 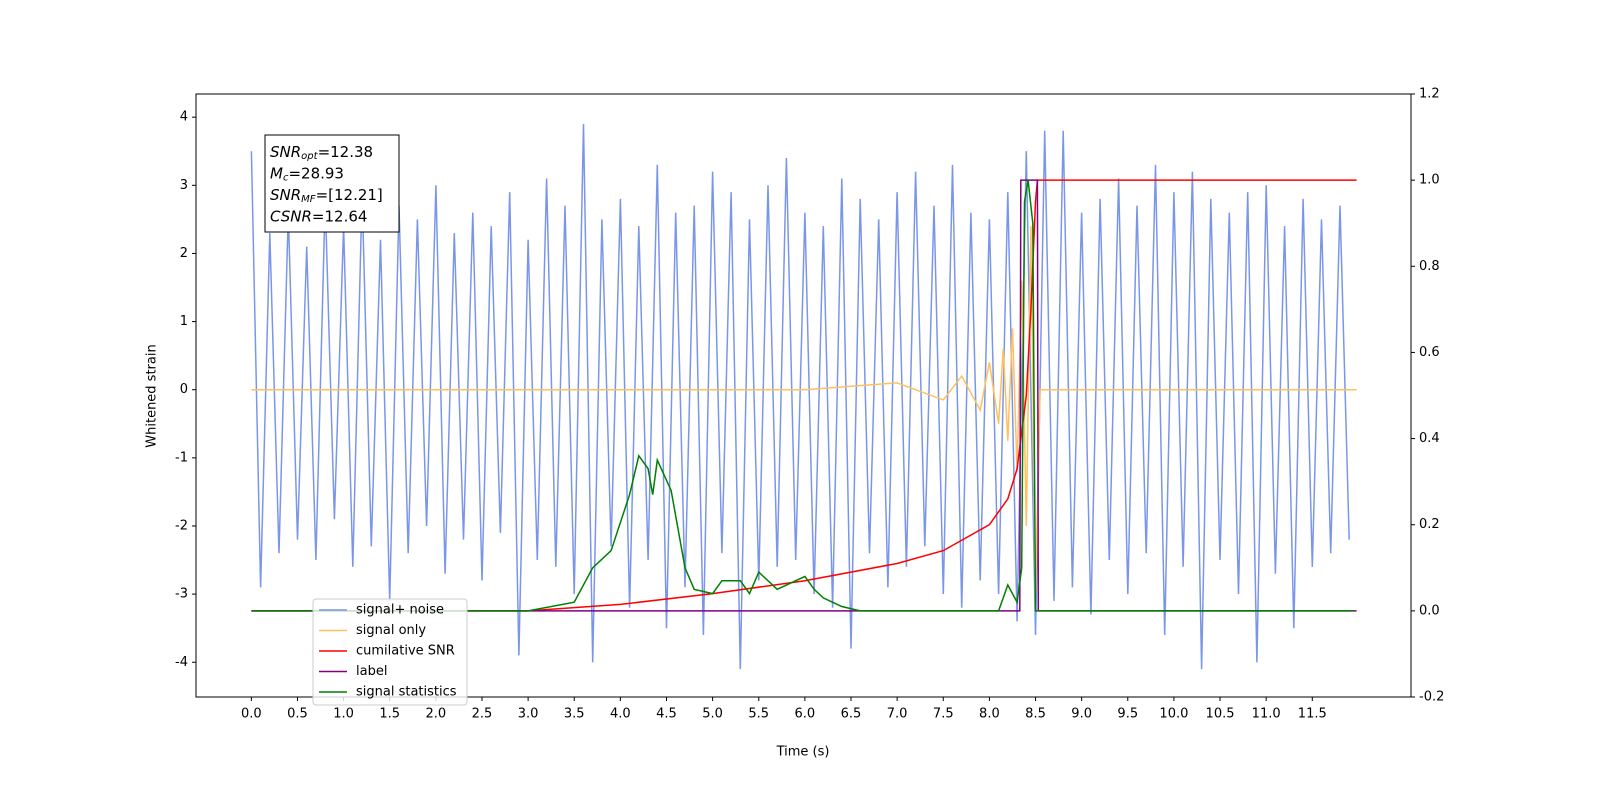 I want to click on y2-tick-label: 0.6, so click(x=1429, y=352).